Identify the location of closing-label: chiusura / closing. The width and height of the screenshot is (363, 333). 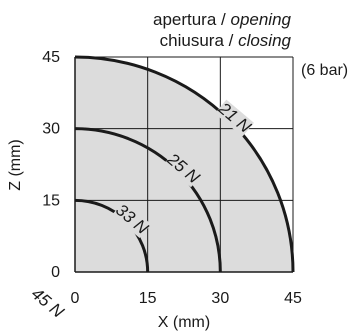
(226, 40).